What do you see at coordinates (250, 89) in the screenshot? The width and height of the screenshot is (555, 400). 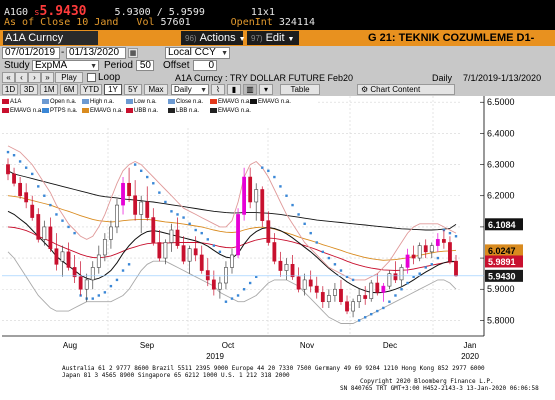 I see `bar-chart-icon: ▥` at bounding box center [250, 89].